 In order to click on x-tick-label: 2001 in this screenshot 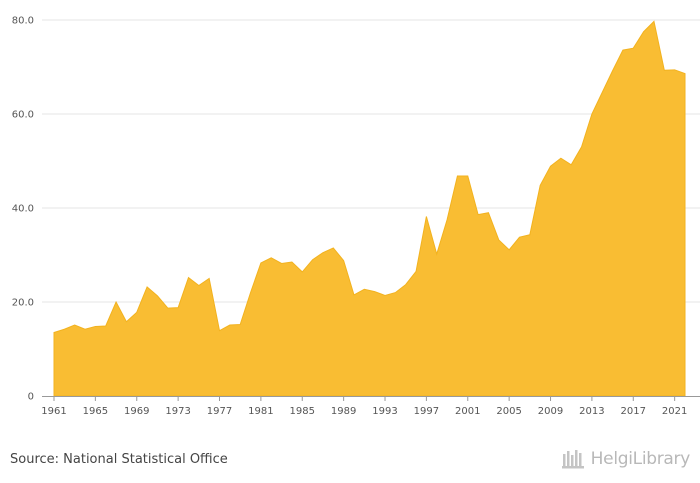, I will do `click(467, 411)`.